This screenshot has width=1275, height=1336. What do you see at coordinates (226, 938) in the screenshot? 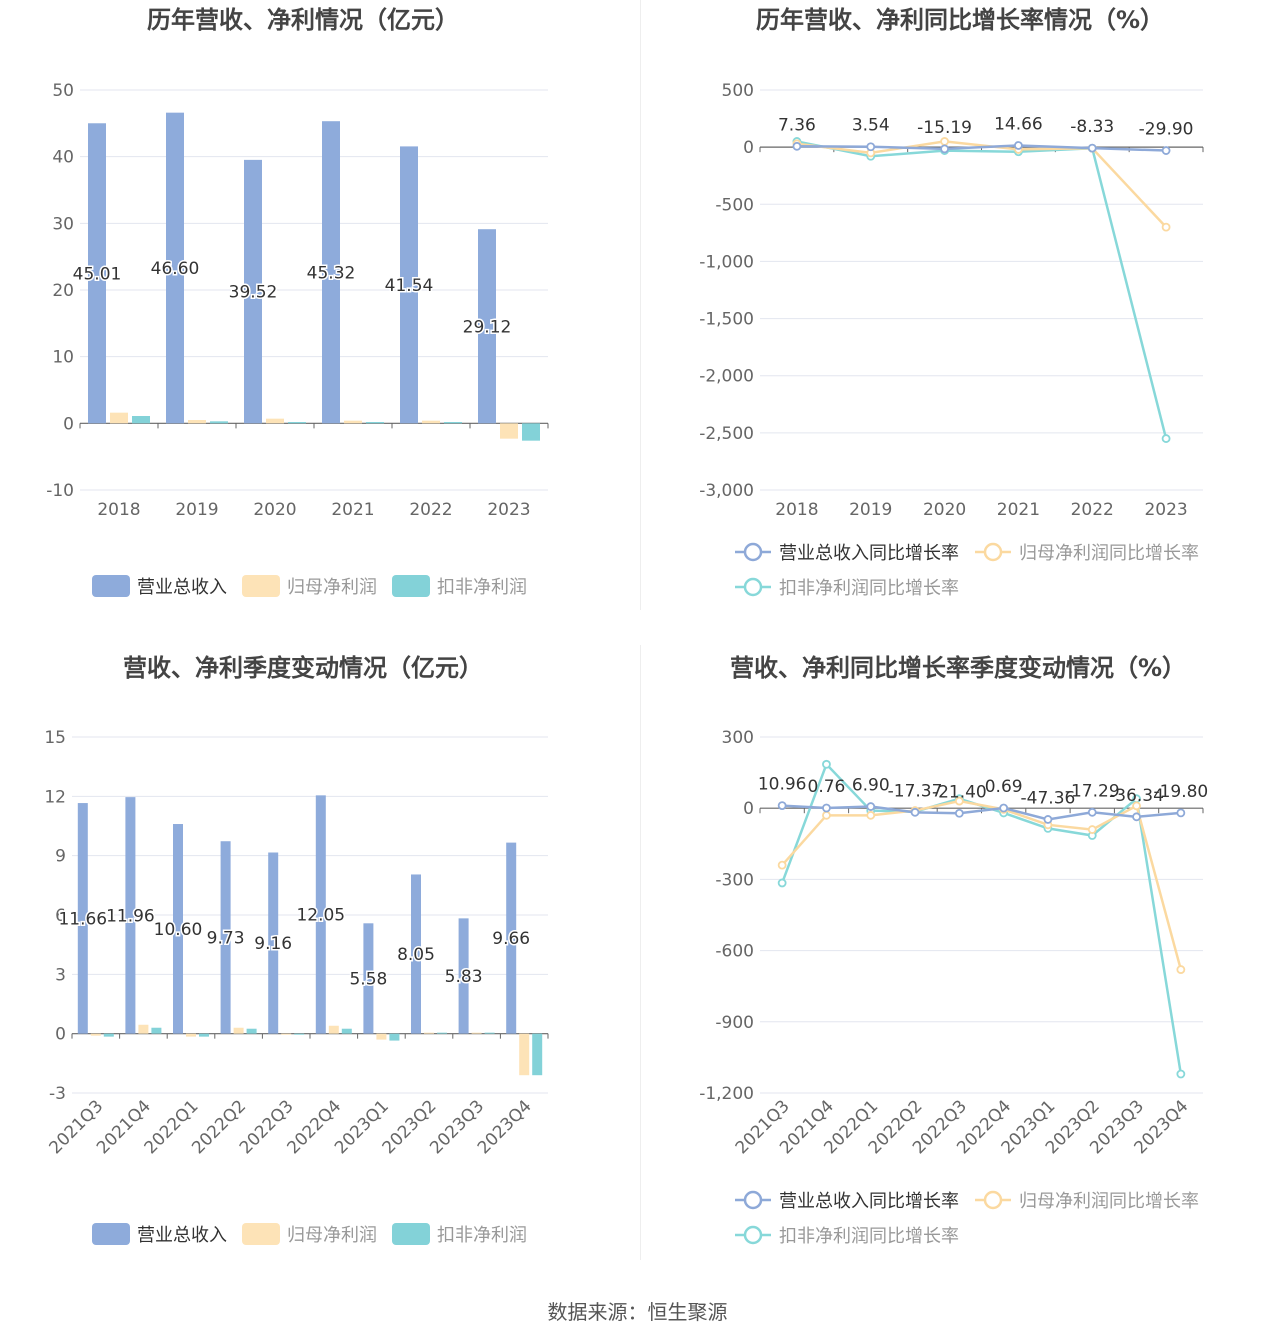
I see `data-label: 9.73` at bounding box center [226, 938].